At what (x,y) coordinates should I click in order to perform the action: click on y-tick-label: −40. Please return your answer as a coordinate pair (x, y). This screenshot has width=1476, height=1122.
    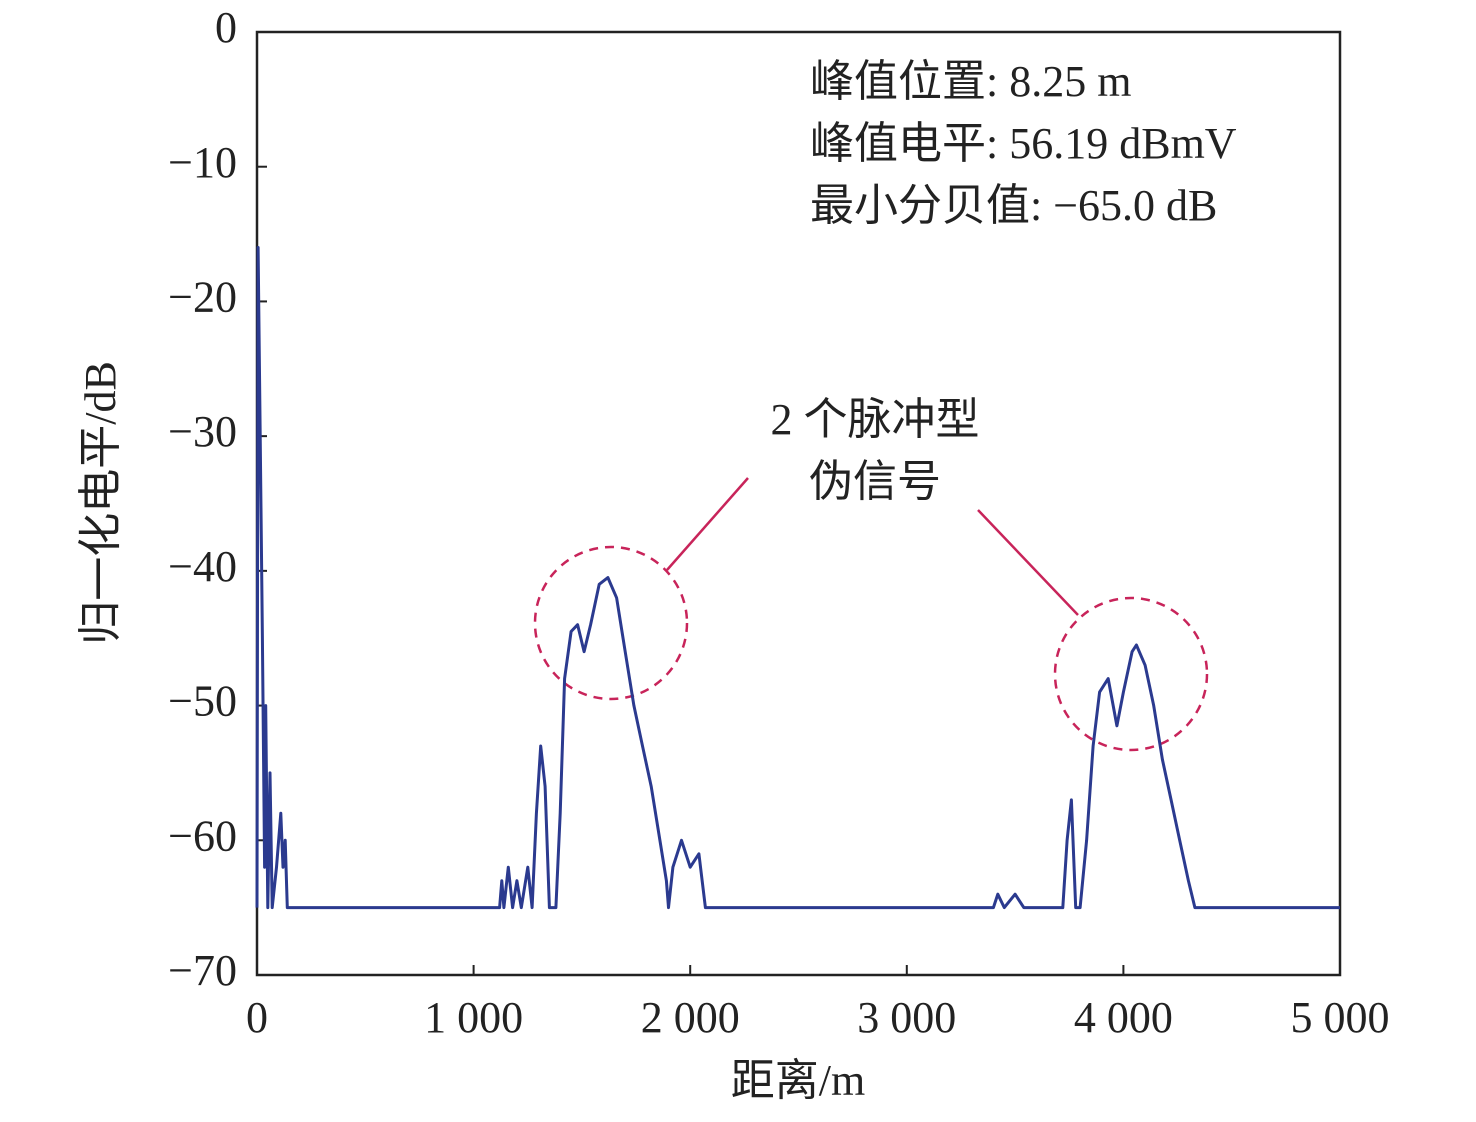
    Looking at the image, I should click on (202, 566).